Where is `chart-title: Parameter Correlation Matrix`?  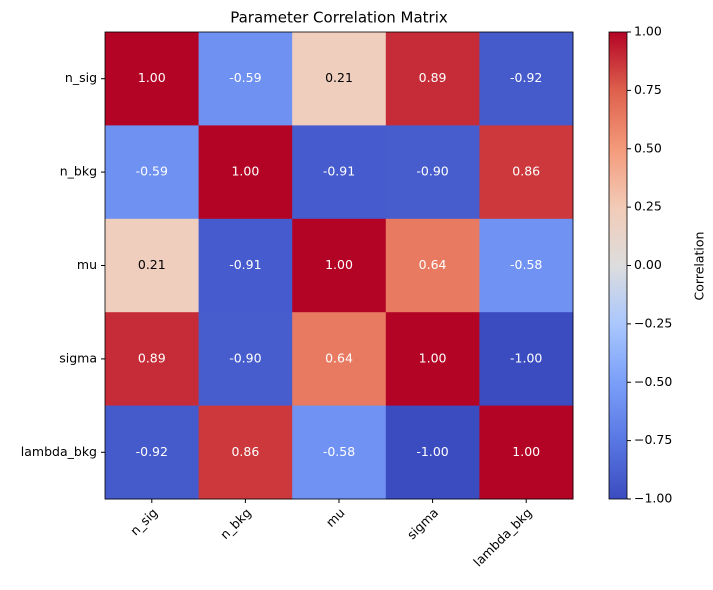 chart-title: Parameter Correlation Matrix is located at coordinates (339, 18).